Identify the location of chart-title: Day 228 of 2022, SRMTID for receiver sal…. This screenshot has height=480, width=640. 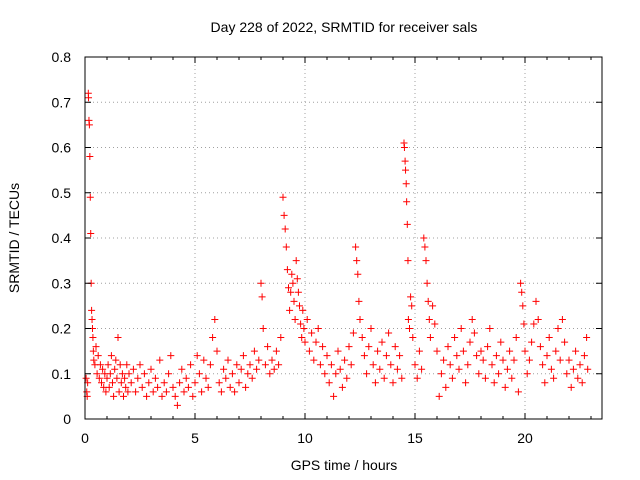
(344, 27).